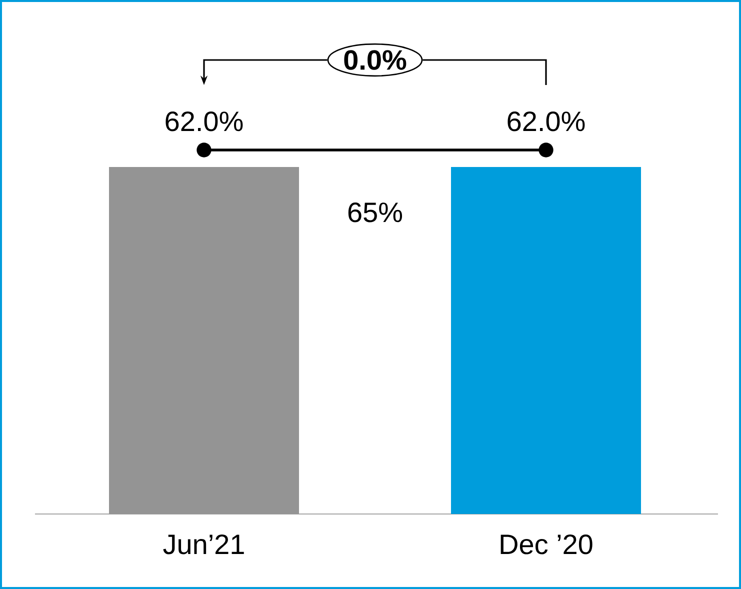  Describe the element at coordinates (375, 60) in the screenshot. I see `text: 0.0%` at that location.